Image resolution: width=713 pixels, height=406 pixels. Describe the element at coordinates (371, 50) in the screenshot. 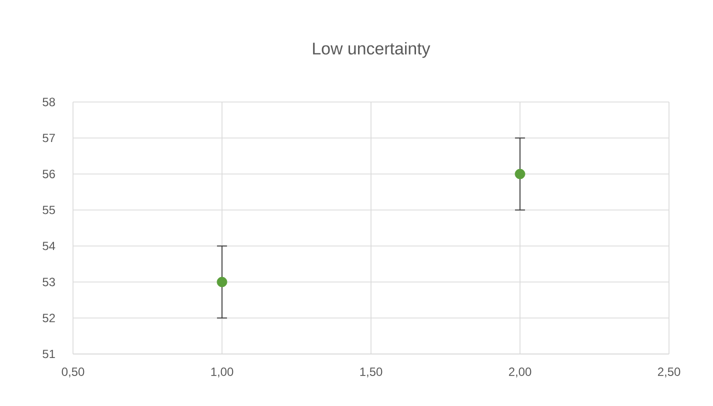

I see `chart-title: Low uncertainty` at that location.